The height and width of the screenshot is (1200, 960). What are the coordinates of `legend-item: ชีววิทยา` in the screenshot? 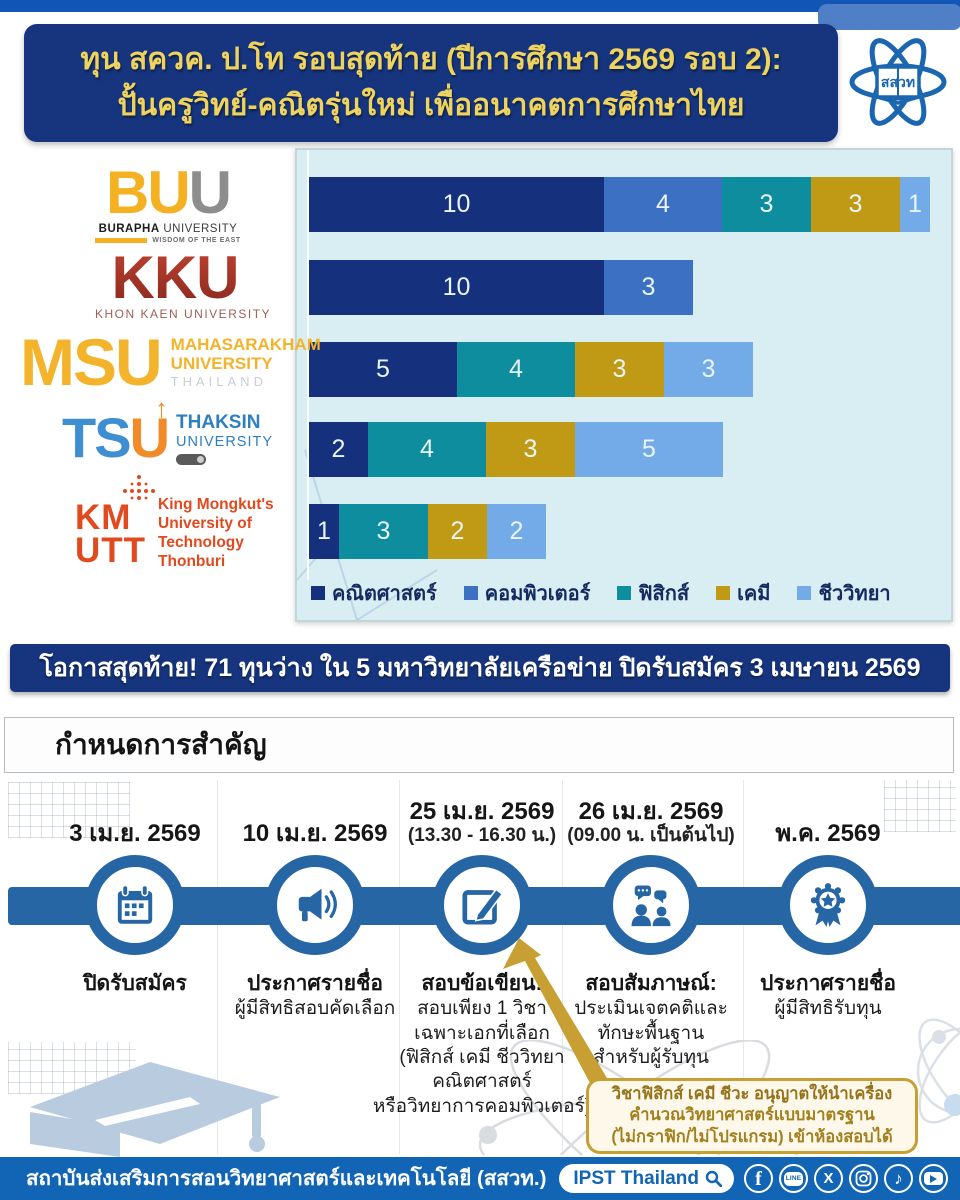 It's located at (844, 593).